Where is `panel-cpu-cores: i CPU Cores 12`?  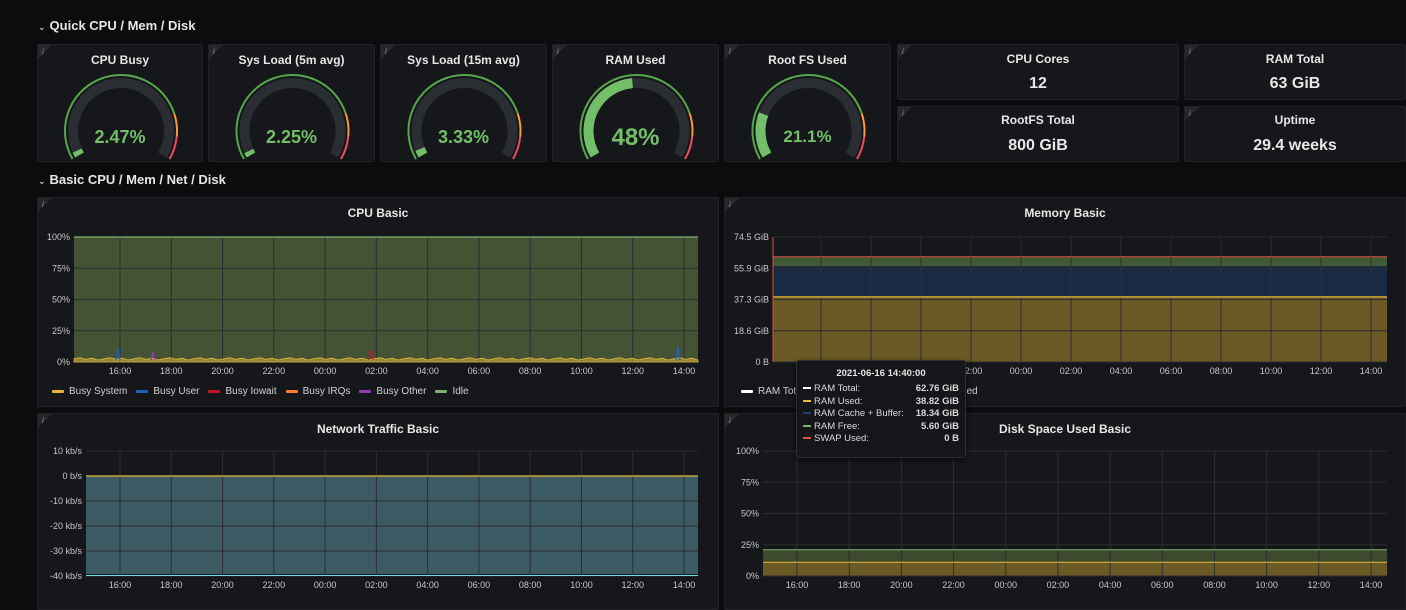 panel-cpu-cores: i CPU Cores 12 is located at coordinates (1038, 72).